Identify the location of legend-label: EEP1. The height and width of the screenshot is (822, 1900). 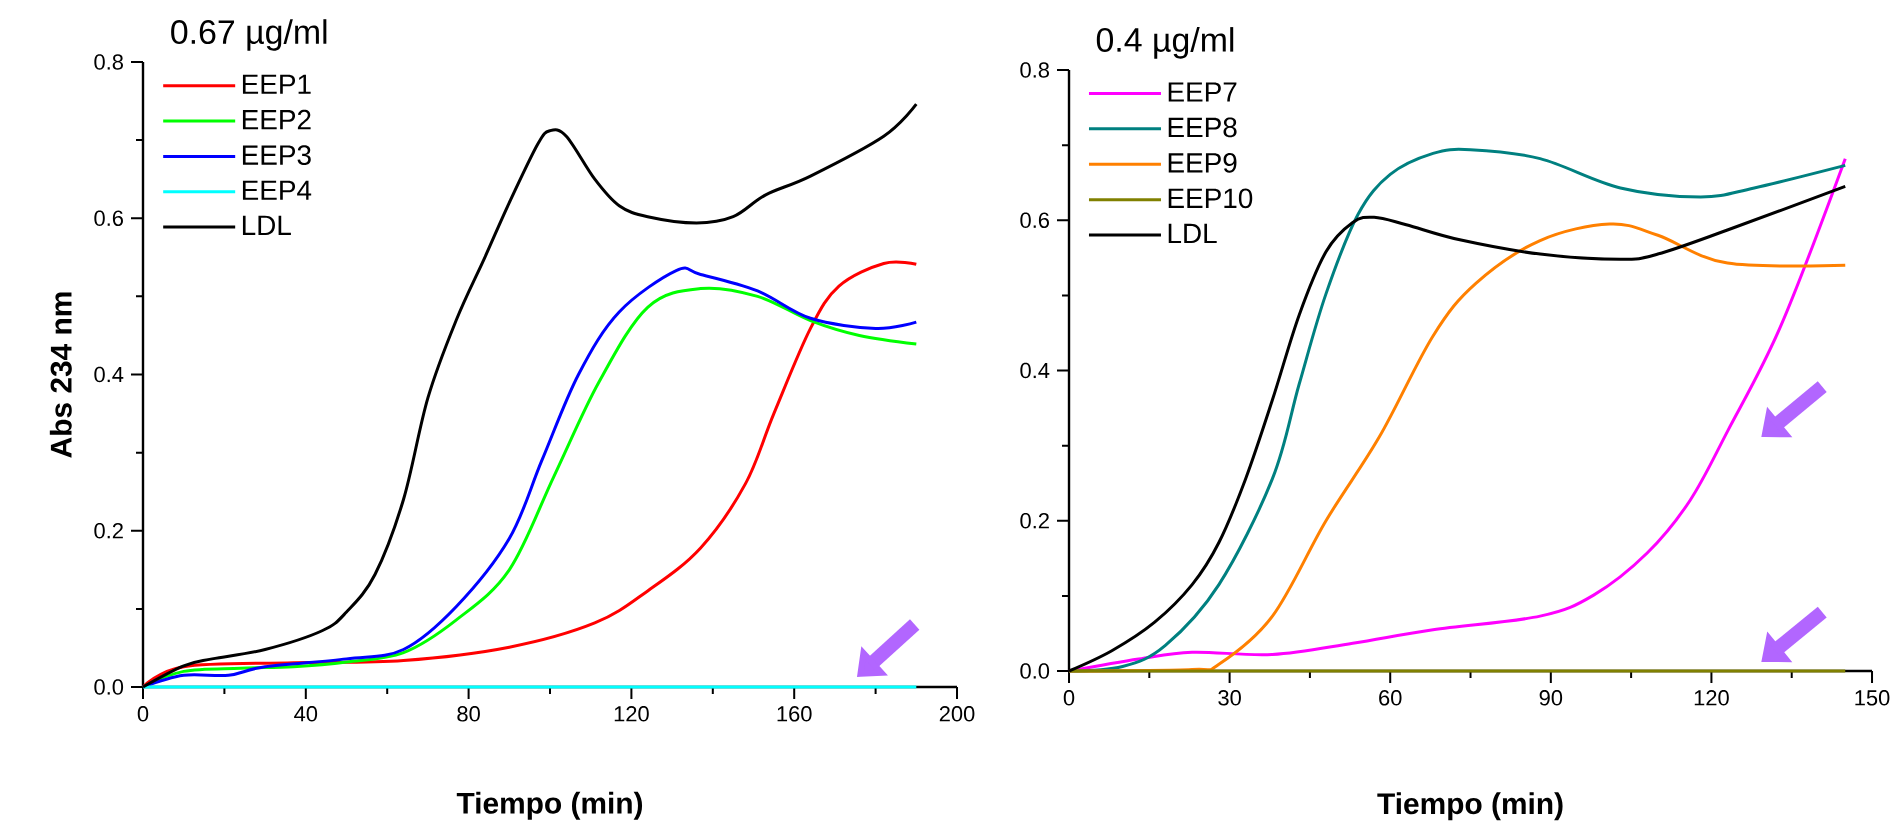
(276, 84).